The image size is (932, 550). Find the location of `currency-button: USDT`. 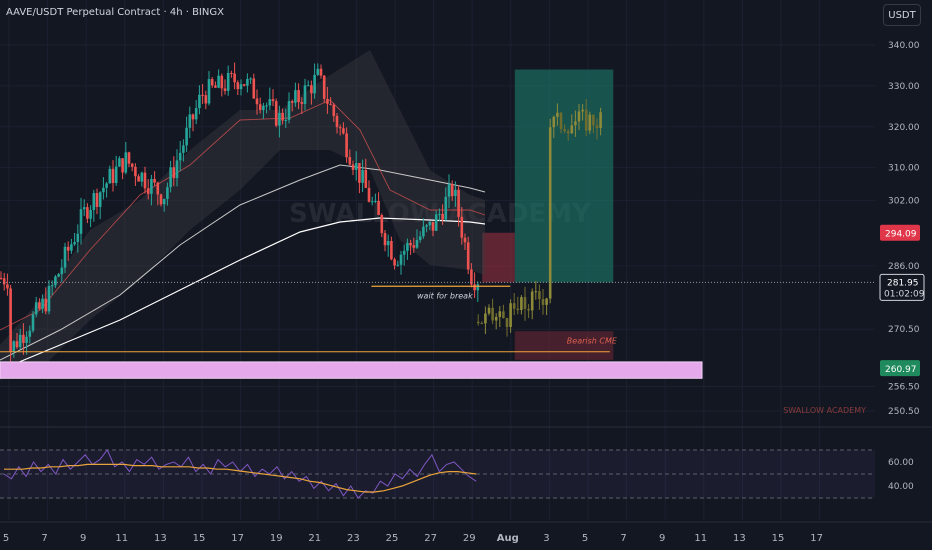

currency-button: USDT is located at coordinates (902, 15).